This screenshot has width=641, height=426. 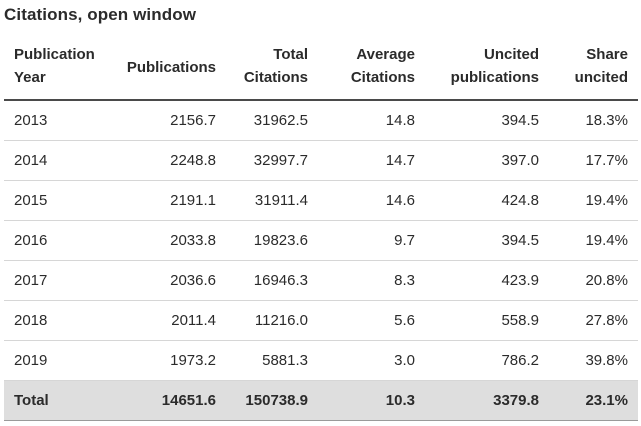 What do you see at coordinates (593, 160) in the screenshot?
I see `cell-share-uncited: 17.7%` at bounding box center [593, 160].